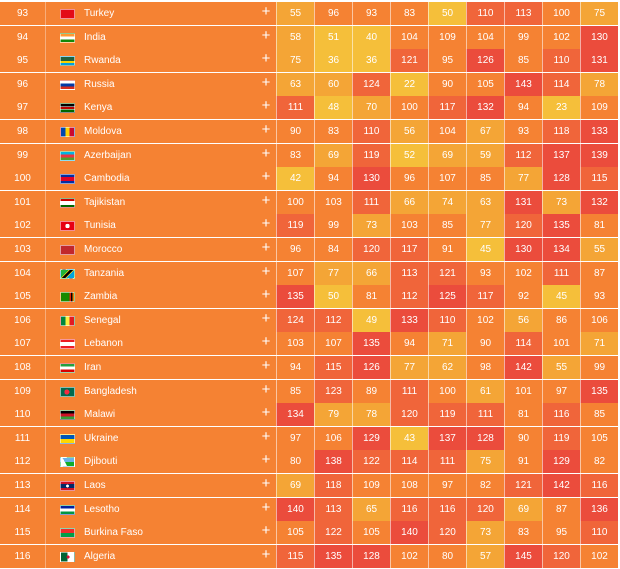 This screenshot has width=620, height=569. I want to click on table-row: 106 Senegal +124 112 49 133 110 102 56 86 106, so click(310, 320).